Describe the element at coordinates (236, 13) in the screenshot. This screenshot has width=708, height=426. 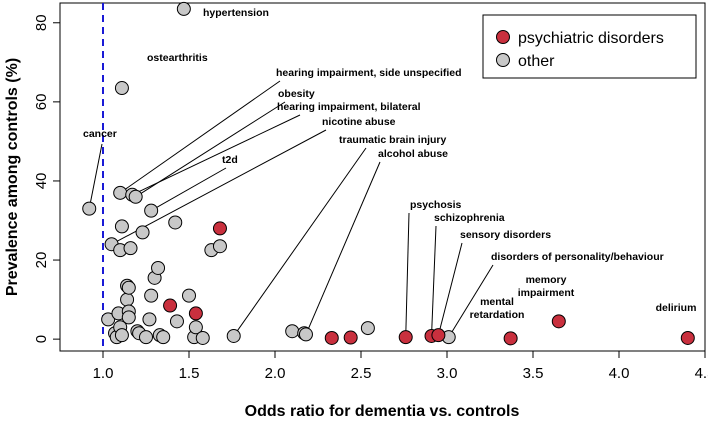
I see `annotation-label: hypertension` at that location.